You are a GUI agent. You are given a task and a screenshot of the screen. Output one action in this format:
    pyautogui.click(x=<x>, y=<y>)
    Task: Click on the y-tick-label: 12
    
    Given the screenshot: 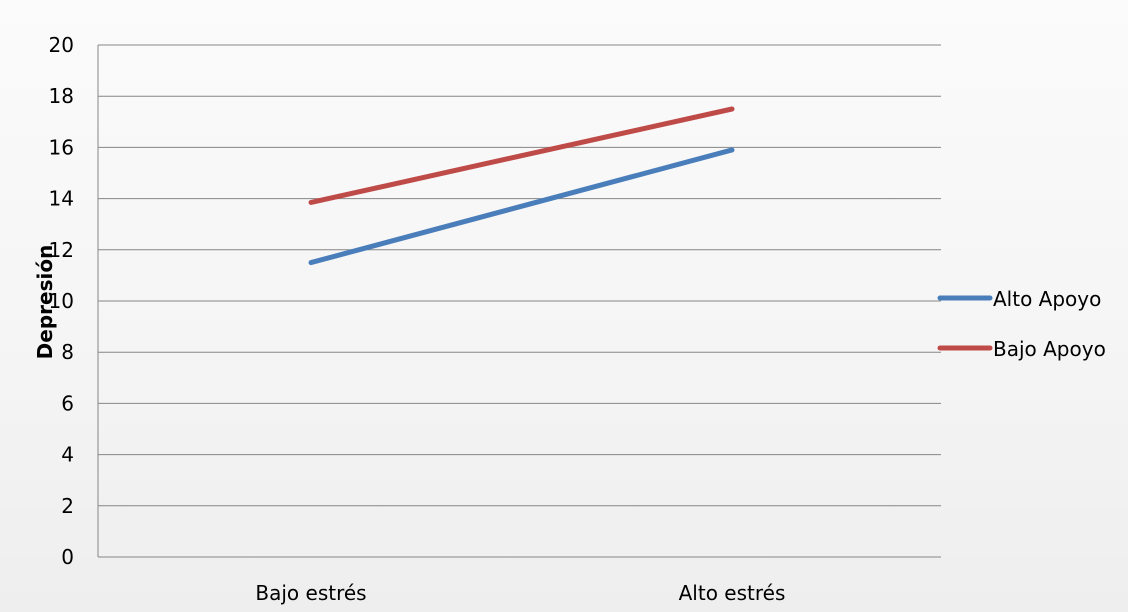 What is the action you would take?
    pyautogui.click(x=61, y=250)
    